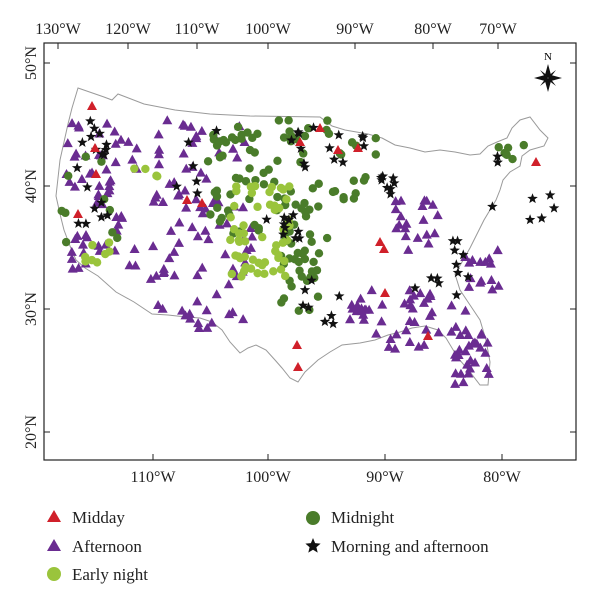 Image resolution: width=600 pixels, height=608 pixels. Describe the element at coordinates (548, 57) in the screenshot. I see `north-label: N` at that location.